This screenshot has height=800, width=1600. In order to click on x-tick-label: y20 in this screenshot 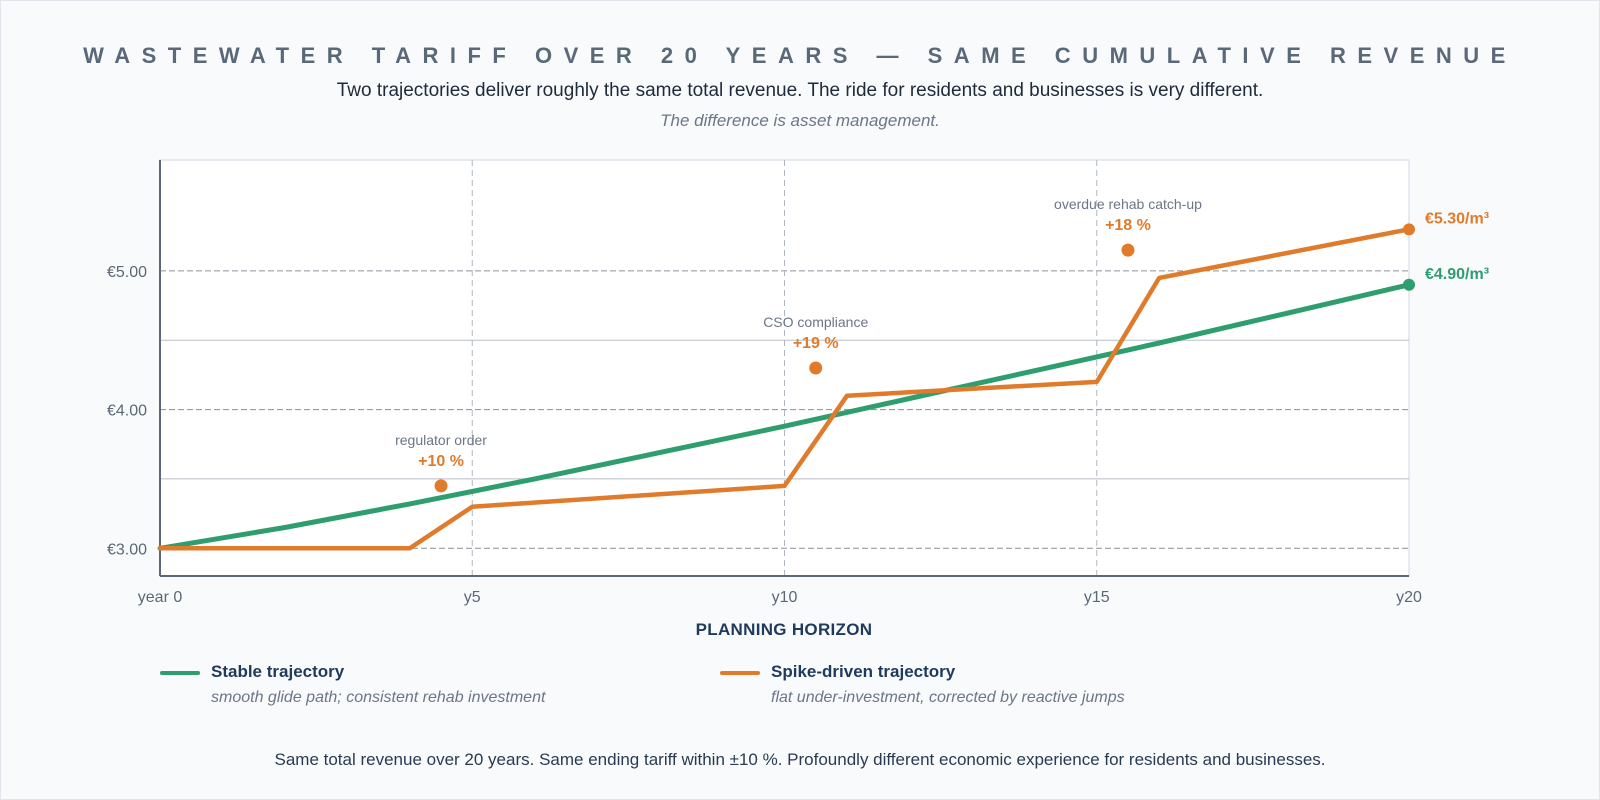, I will do `click(1409, 597)`.